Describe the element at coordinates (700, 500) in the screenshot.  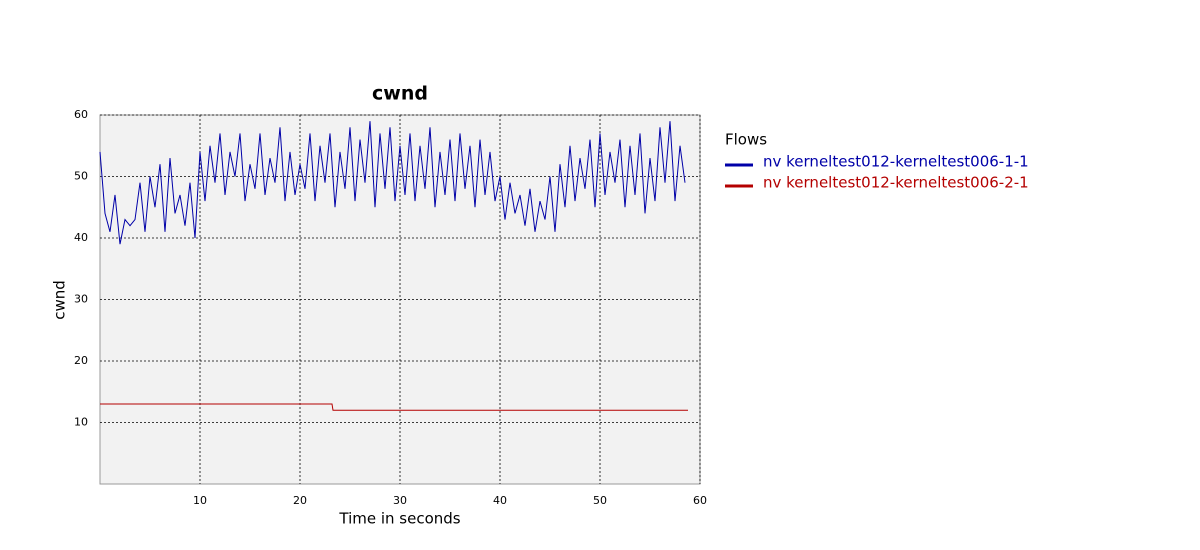
I see `x-tick-label: 60` at that location.